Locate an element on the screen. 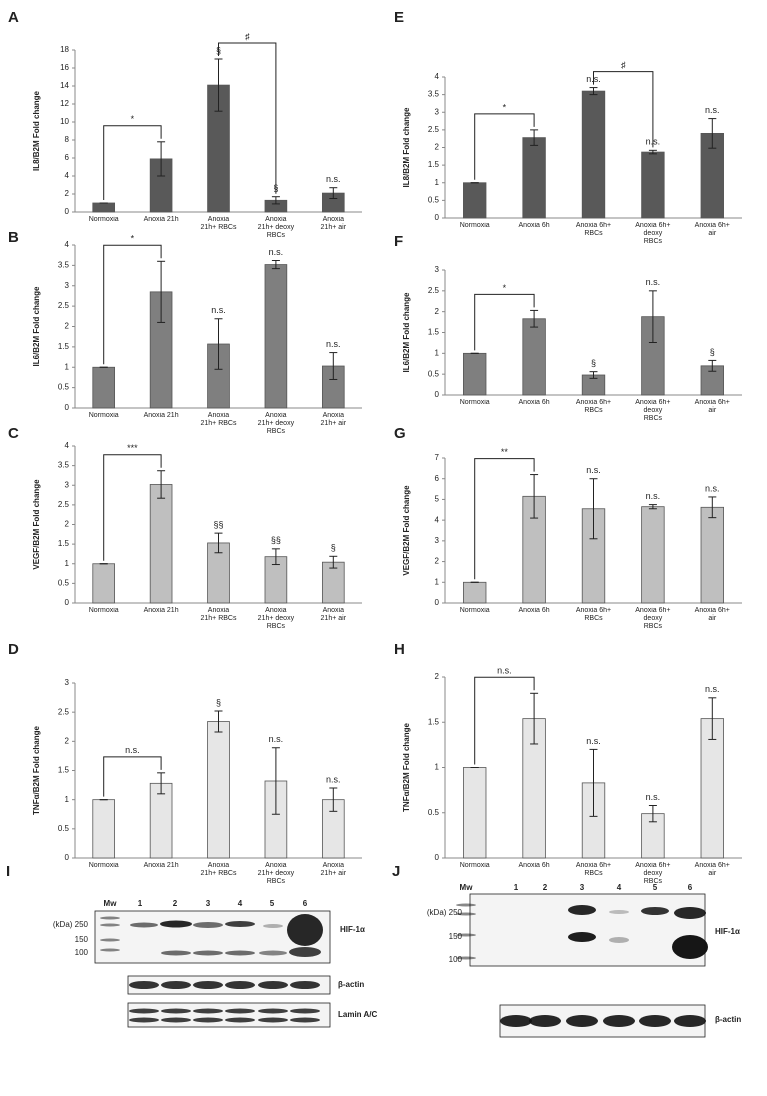 The height and width of the screenshot is (1096, 767). lane-label: 1 is located at coordinates (140, 903).